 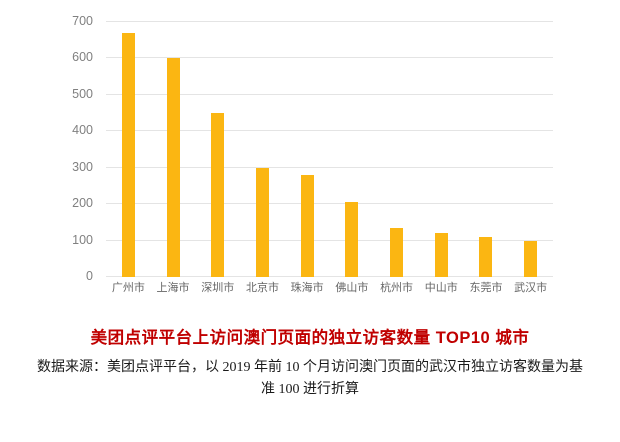 I want to click on x-axis-label-广州市: 广州市, so click(x=128, y=288).